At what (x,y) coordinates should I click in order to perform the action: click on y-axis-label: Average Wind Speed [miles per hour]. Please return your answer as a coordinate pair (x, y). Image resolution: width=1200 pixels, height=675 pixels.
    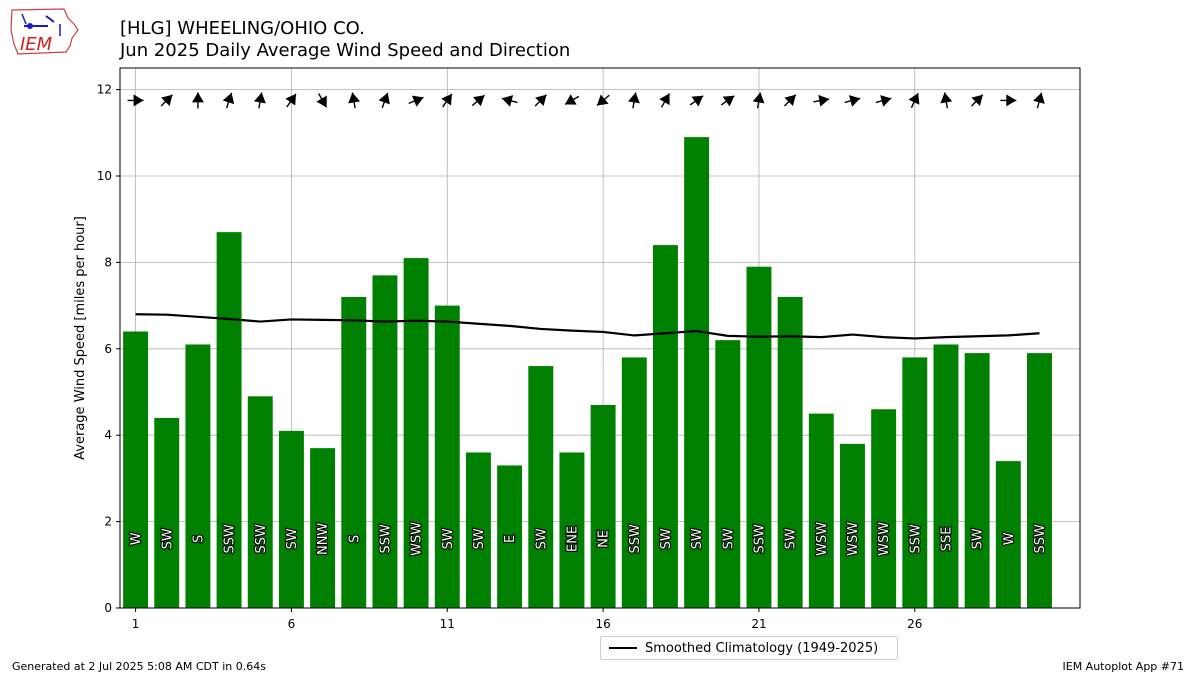
    Looking at the image, I should click on (80, 338).